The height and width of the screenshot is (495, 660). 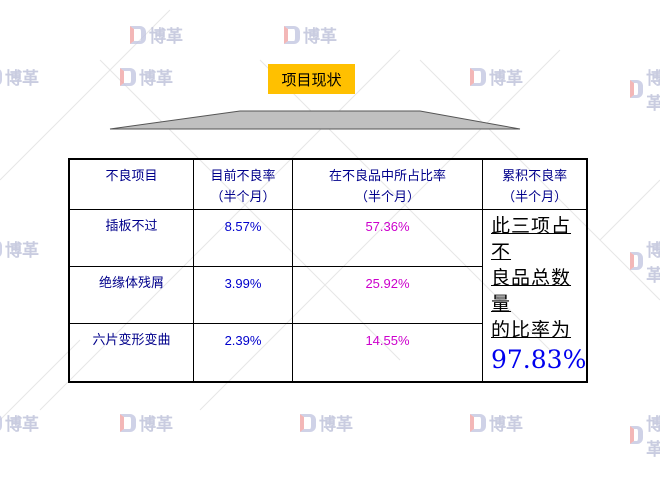 I want to click on table-row: 六片变形变曲 2.39% 14.55%, so click(x=327, y=352).